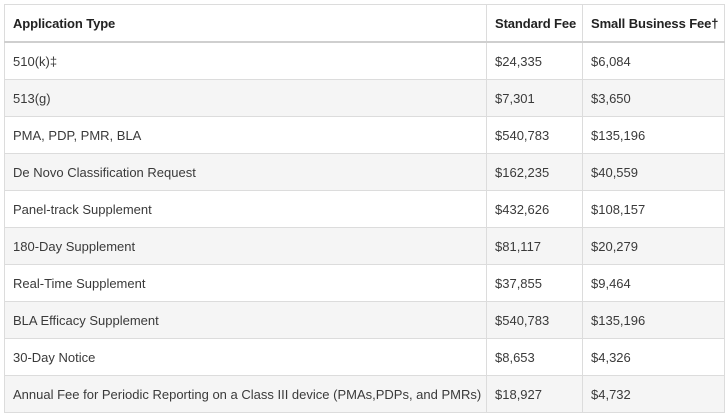 The image size is (728, 417). What do you see at coordinates (245, 172) in the screenshot?
I see `application-type-cell: De Novo Classification Request` at bounding box center [245, 172].